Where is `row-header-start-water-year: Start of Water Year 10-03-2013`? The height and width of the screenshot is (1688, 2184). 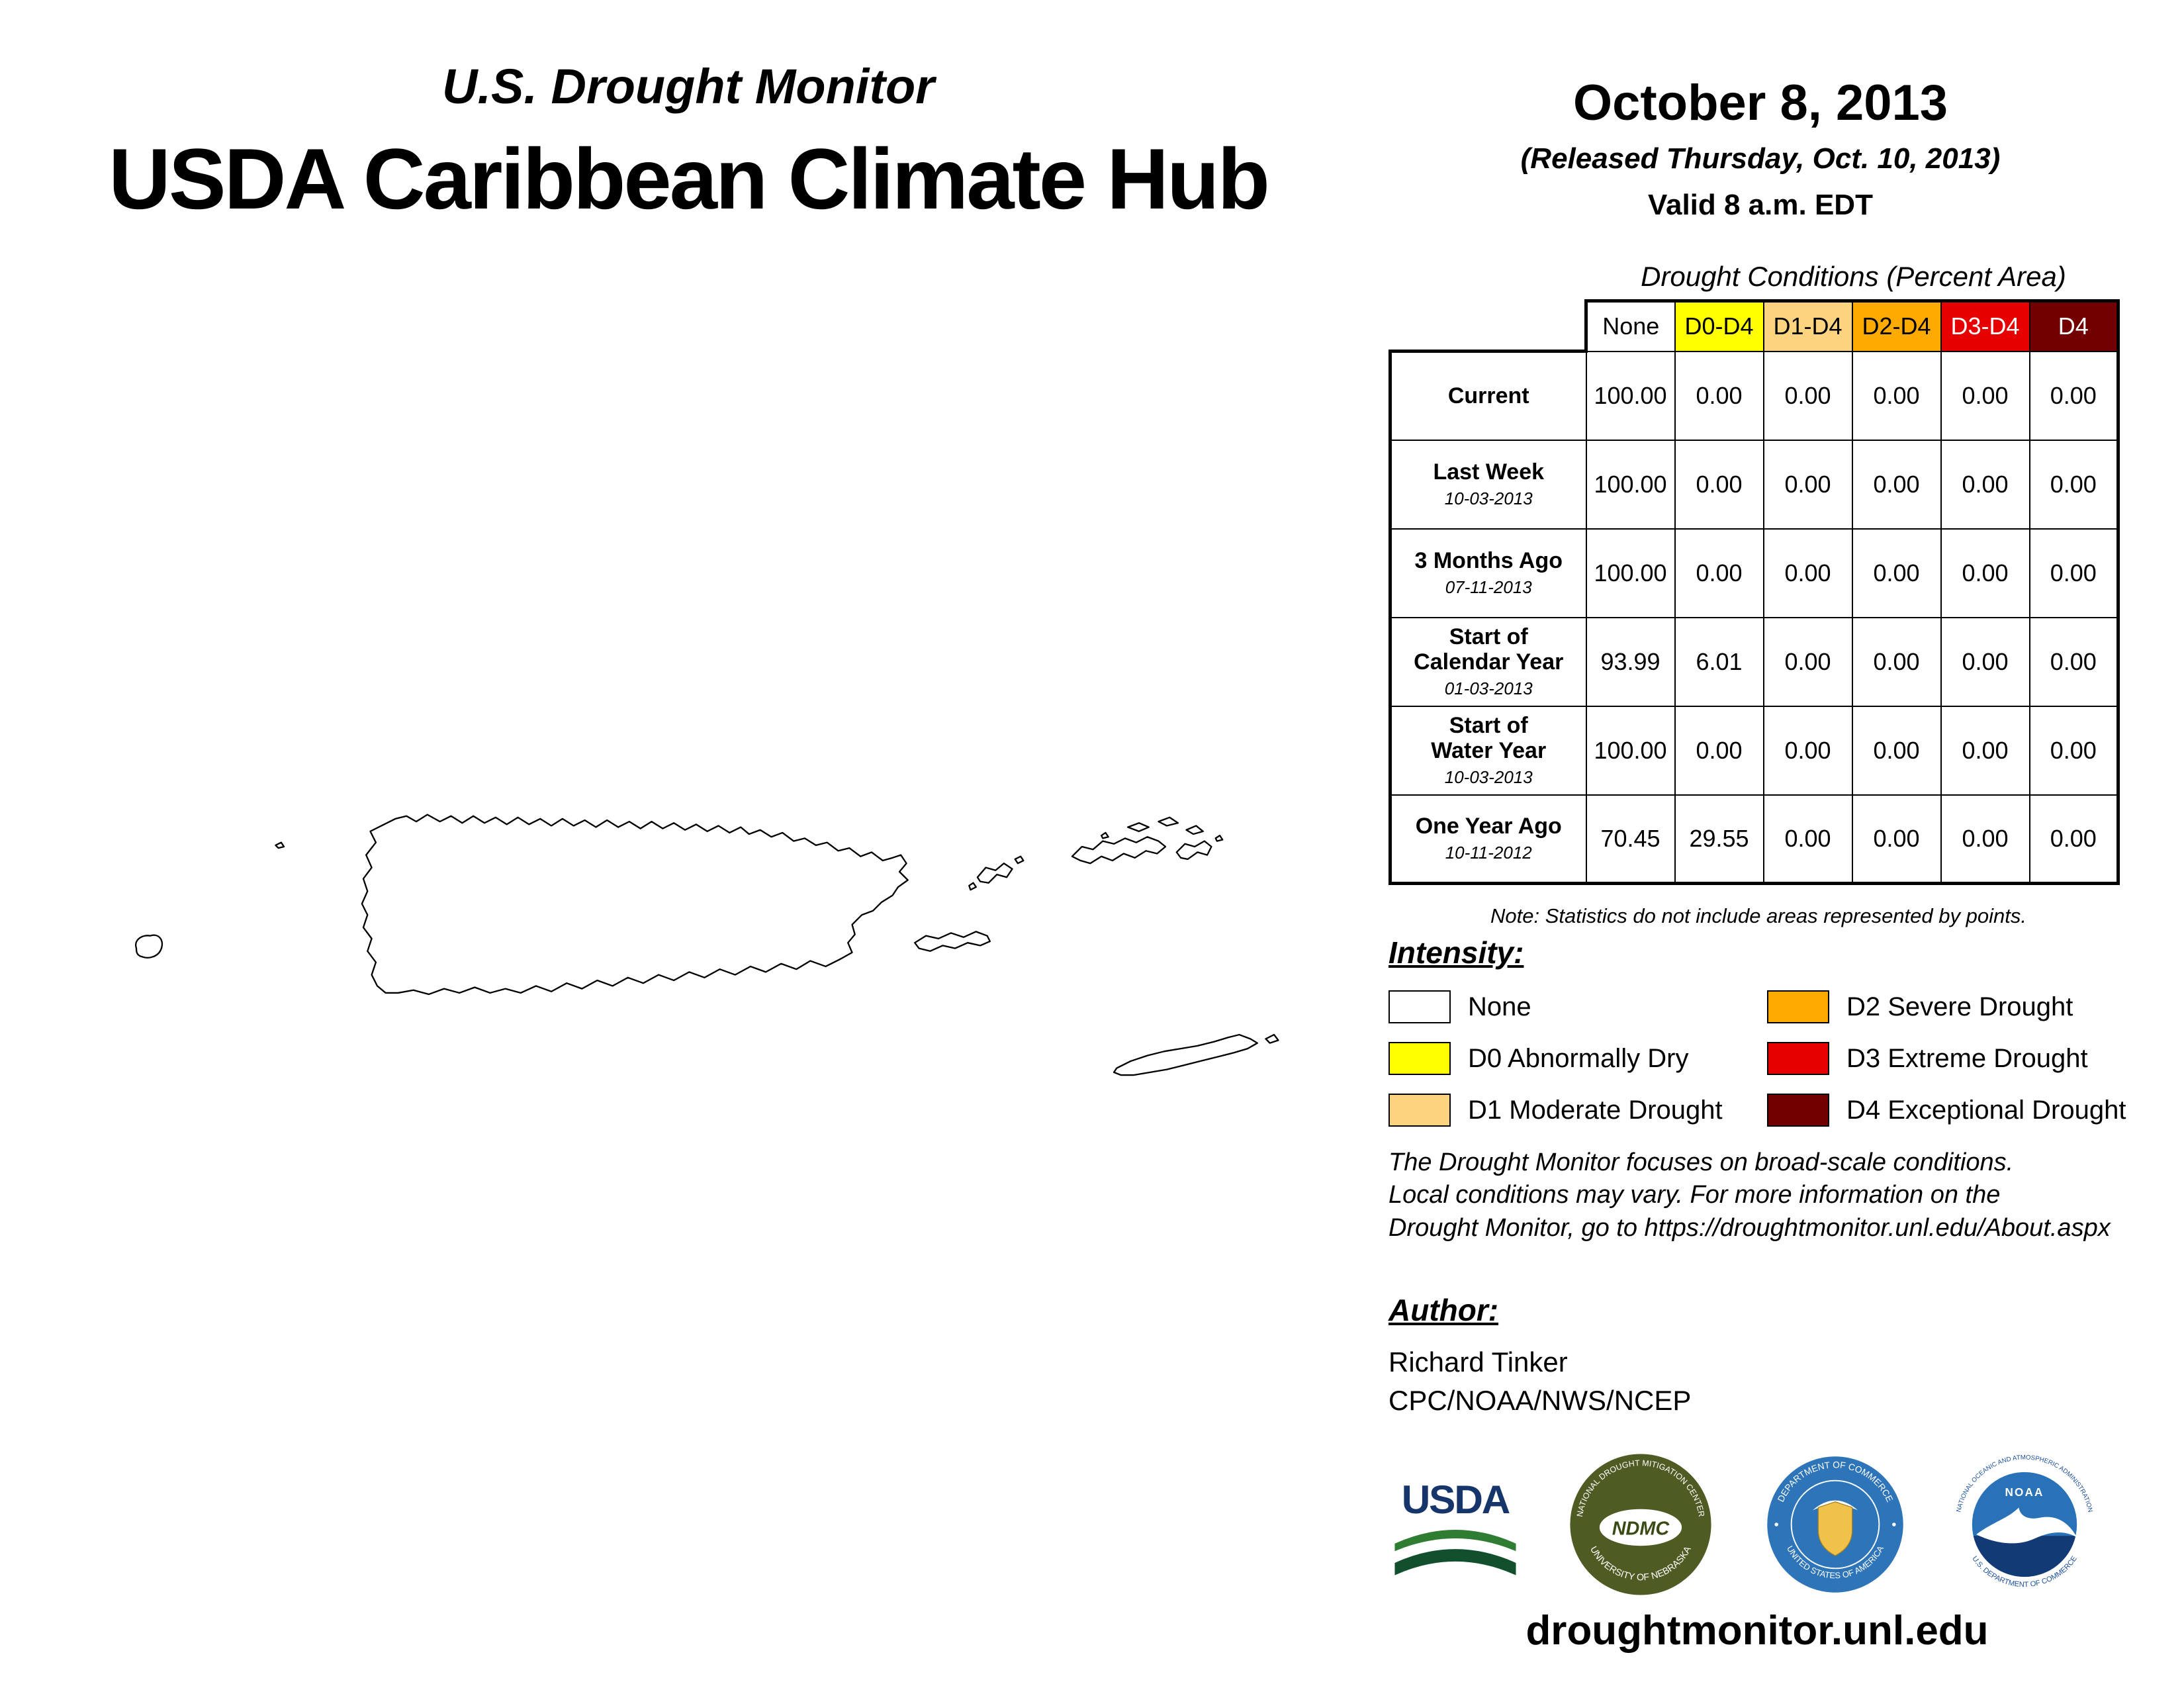
row-header-start-water-year: Start of Water Year 10-03-2013 is located at coordinates (1487, 750).